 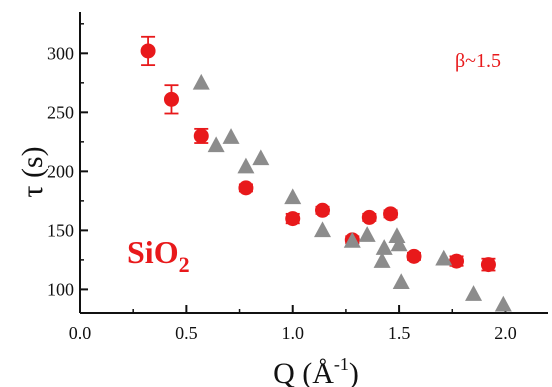 What do you see at coordinates (292, 333) in the screenshot?
I see `x-tick-label: 1.0` at bounding box center [292, 333].